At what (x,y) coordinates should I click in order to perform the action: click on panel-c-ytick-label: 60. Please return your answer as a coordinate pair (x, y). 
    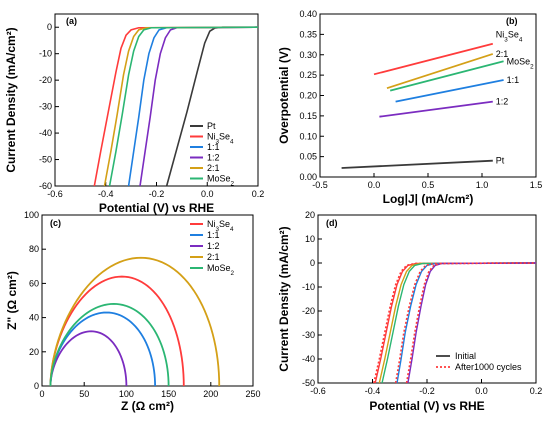
    Looking at the image, I should click on (34, 283).